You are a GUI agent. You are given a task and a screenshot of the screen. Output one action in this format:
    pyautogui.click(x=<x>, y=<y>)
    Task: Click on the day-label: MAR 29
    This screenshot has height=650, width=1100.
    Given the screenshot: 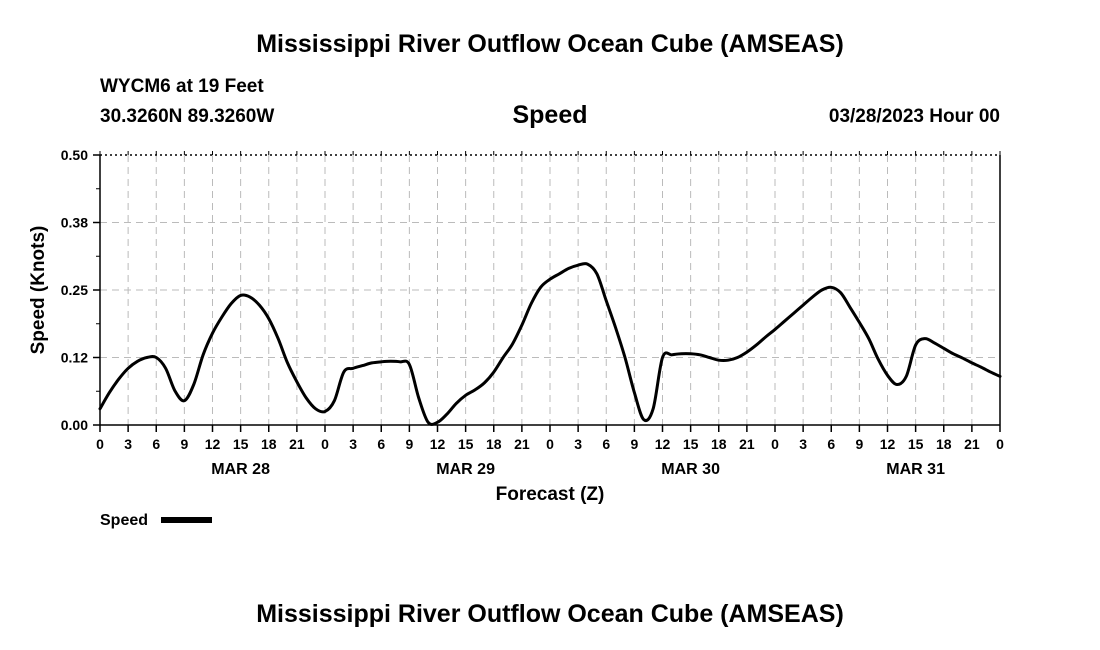 What is the action you would take?
    pyautogui.click(x=465, y=469)
    